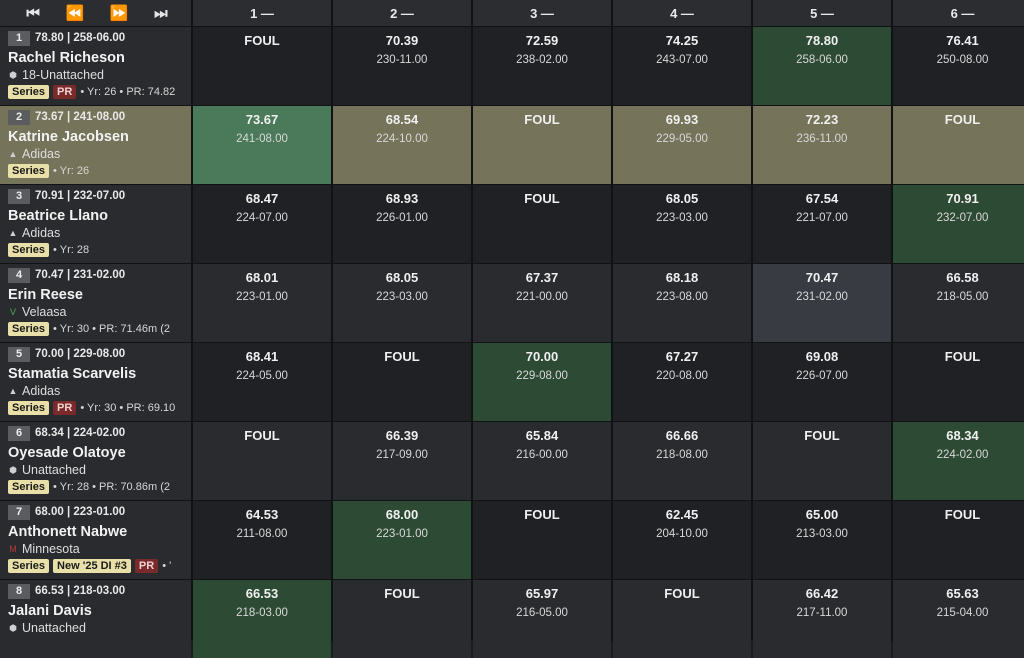 The image size is (1024, 658). What do you see at coordinates (262, 619) in the screenshot?
I see `attempt-cell: 66.53 218-03.00` at bounding box center [262, 619].